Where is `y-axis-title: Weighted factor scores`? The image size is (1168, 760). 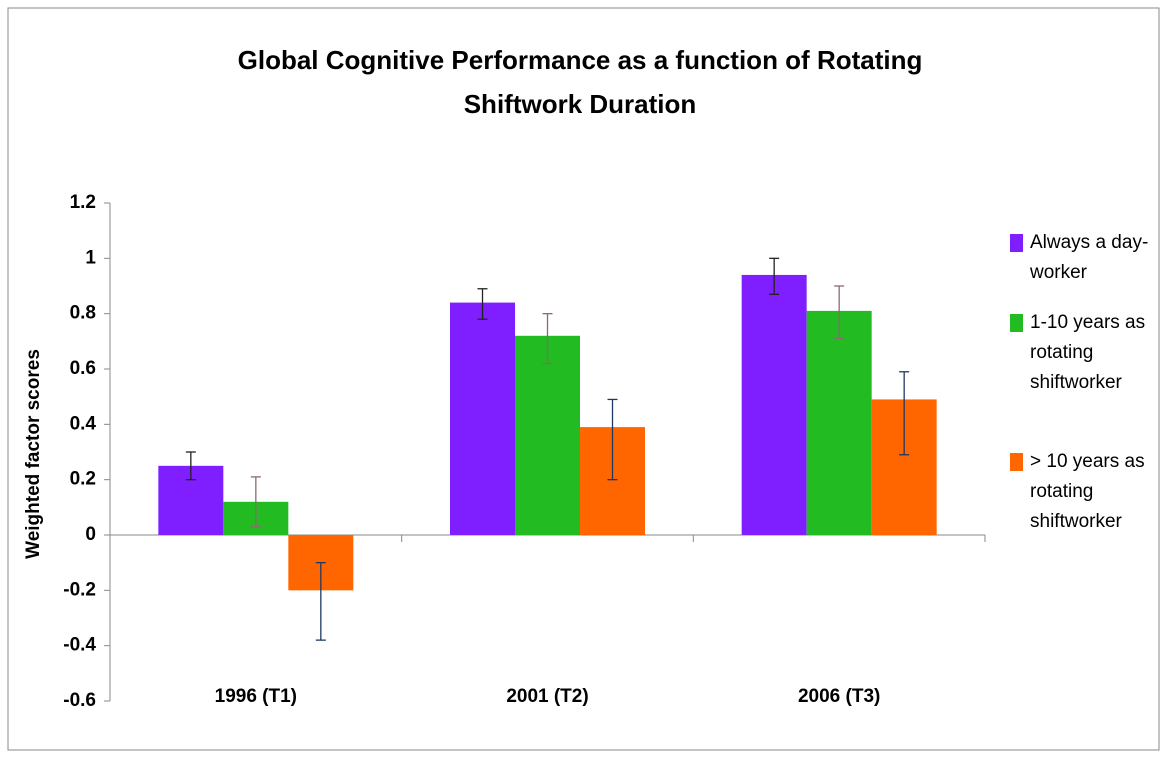 y-axis-title: Weighted factor scores is located at coordinates (33, 454).